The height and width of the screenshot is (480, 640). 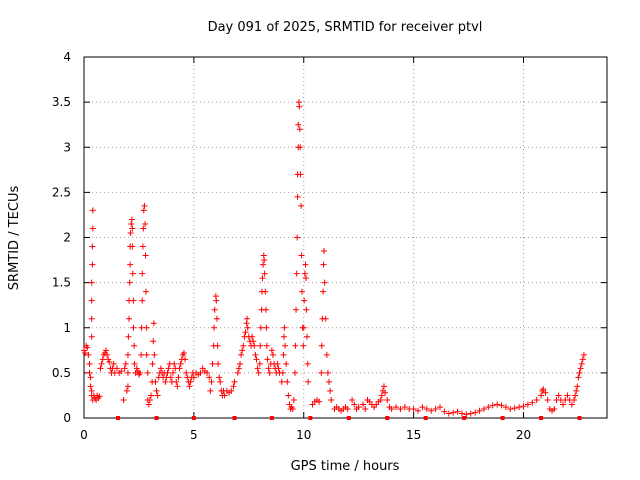 I want to click on y-tick-label: 3, so click(x=67, y=147).